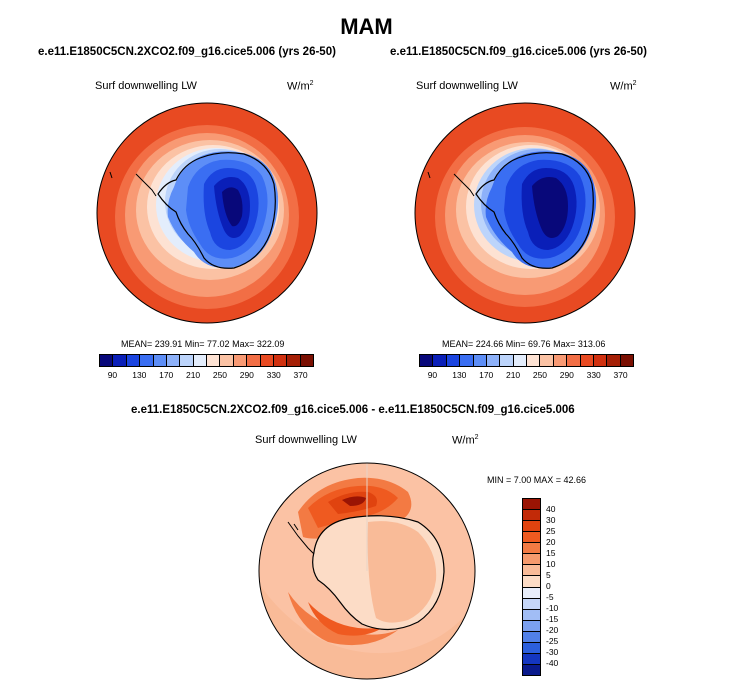 This screenshot has width=733, height=686. What do you see at coordinates (552, 630) in the screenshot?
I see `colorbar-tick-label: -20` at bounding box center [552, 630].